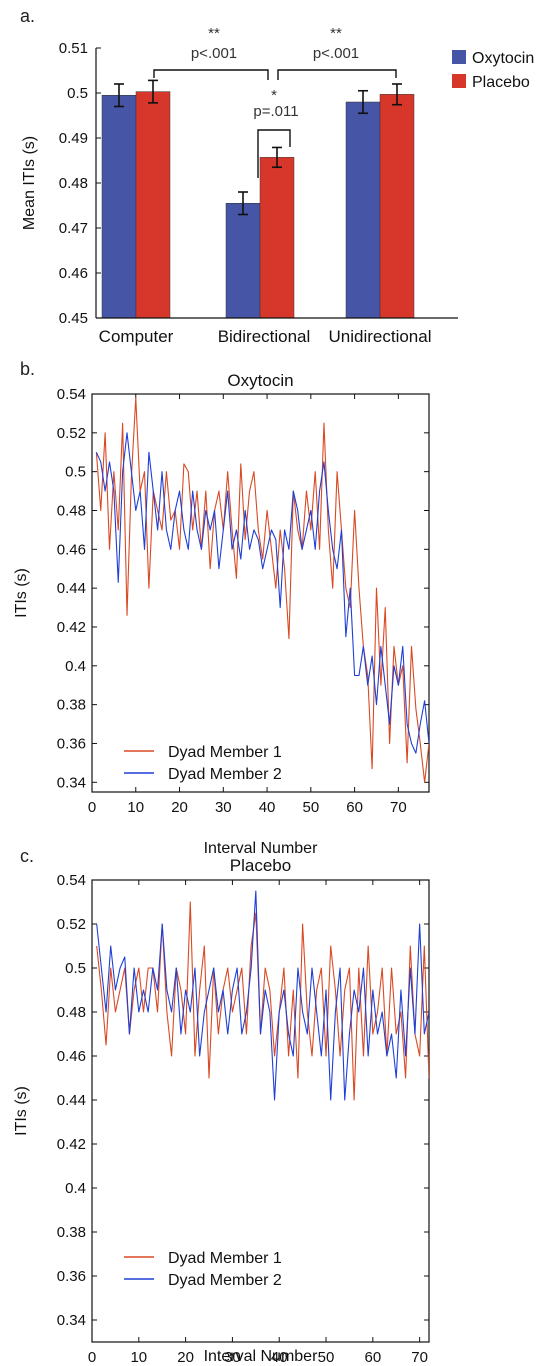 The image size is (552, 1366). Describe the element at coordinates (136, 336) in the screenshot. I see `category-label: Computer` at that location.